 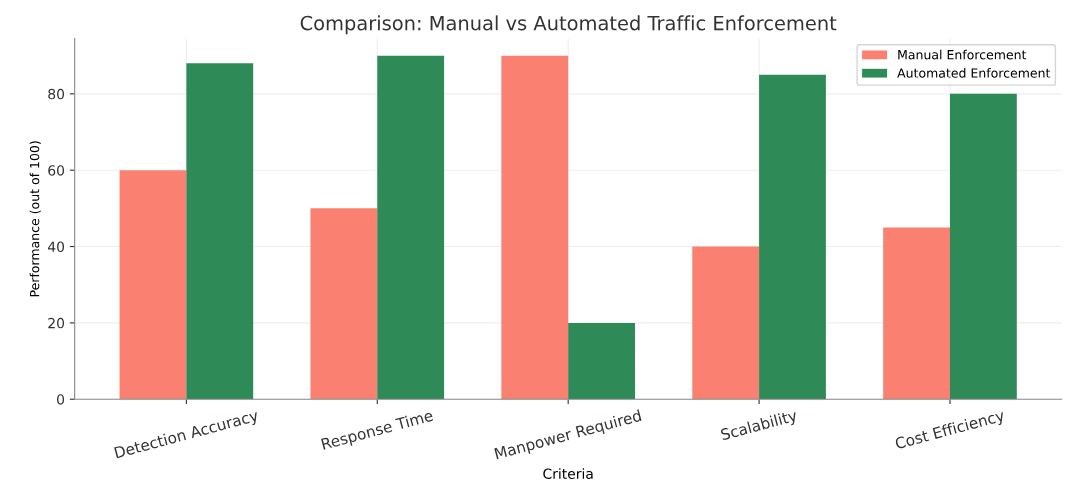 I want to click on y-tick-label: 20, so click(x=56, y=323).